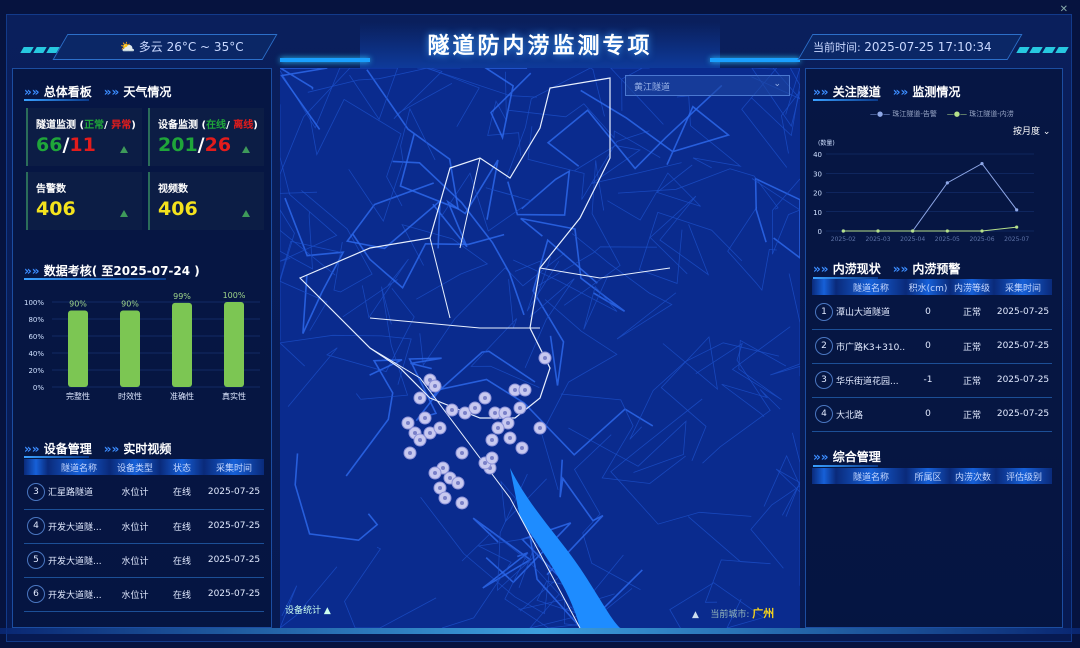 This screenshot has width=1080, height=648. Describe the element at coordinates (980, 114) in the screenshot. I see `legend-item: —●— 珠江隧道-内涝` at that location.